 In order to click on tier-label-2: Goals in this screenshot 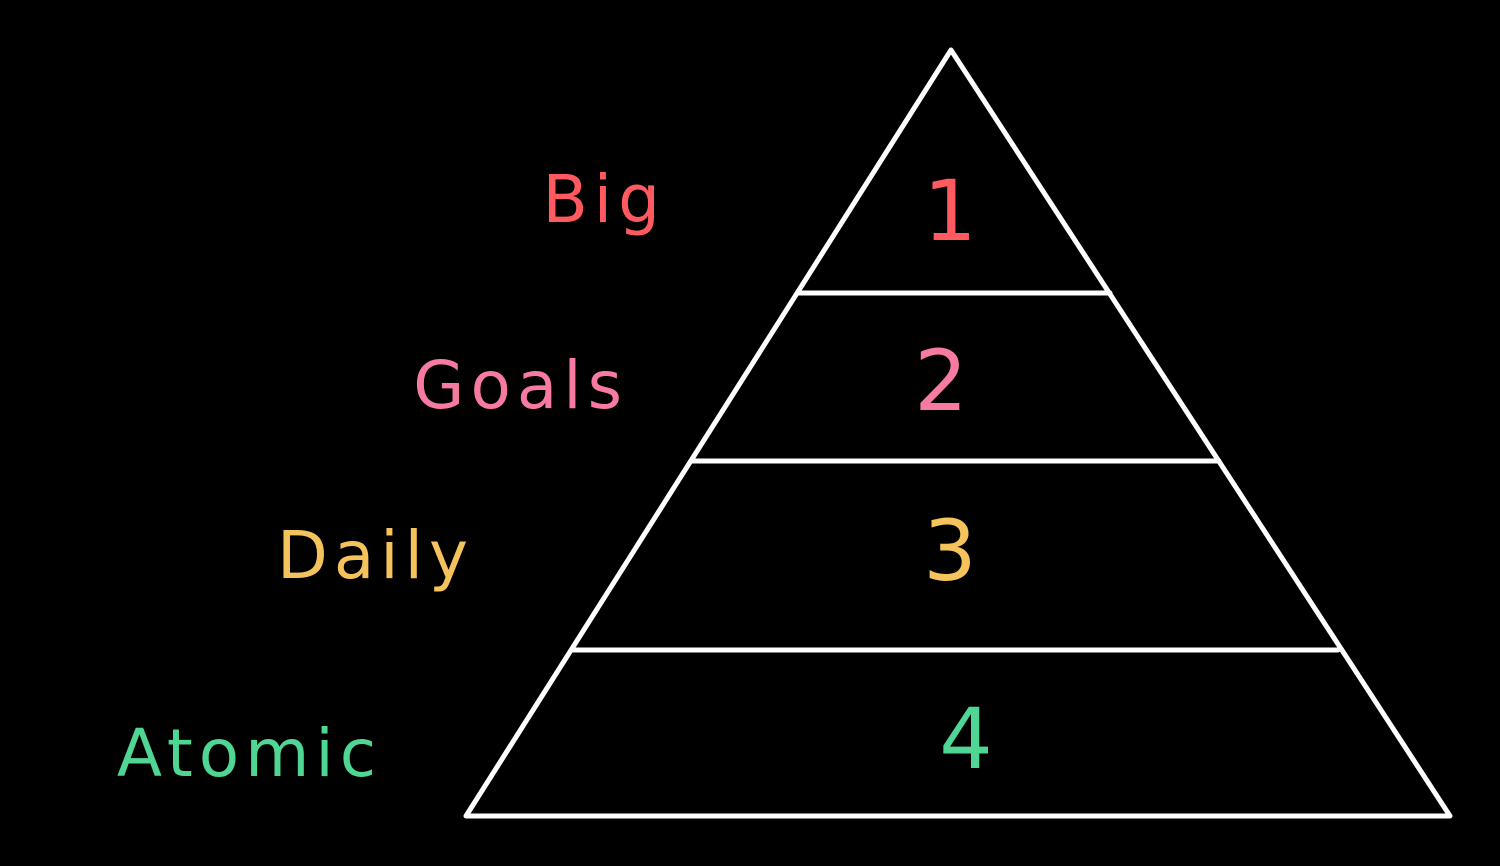, I will do `click(520, 385)`.